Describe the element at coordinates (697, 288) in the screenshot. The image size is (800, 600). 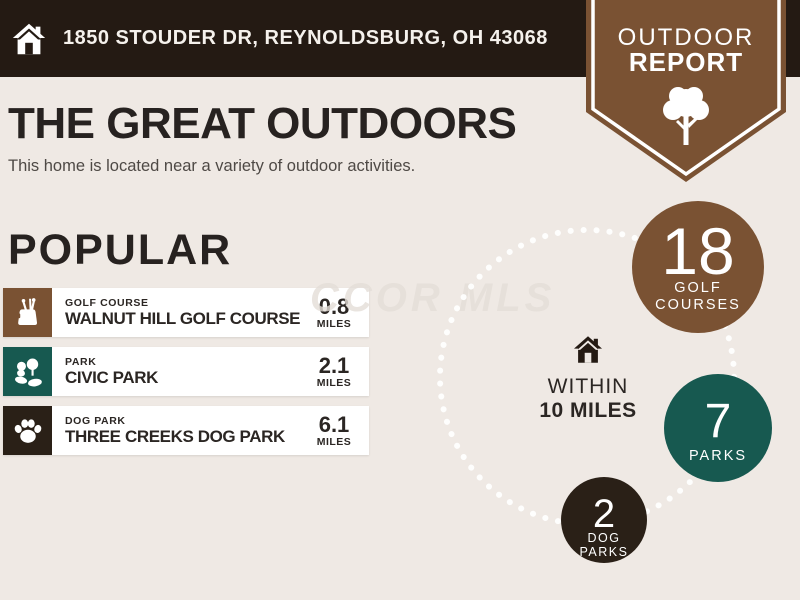
I see `stat-label: GOLF` at that location.